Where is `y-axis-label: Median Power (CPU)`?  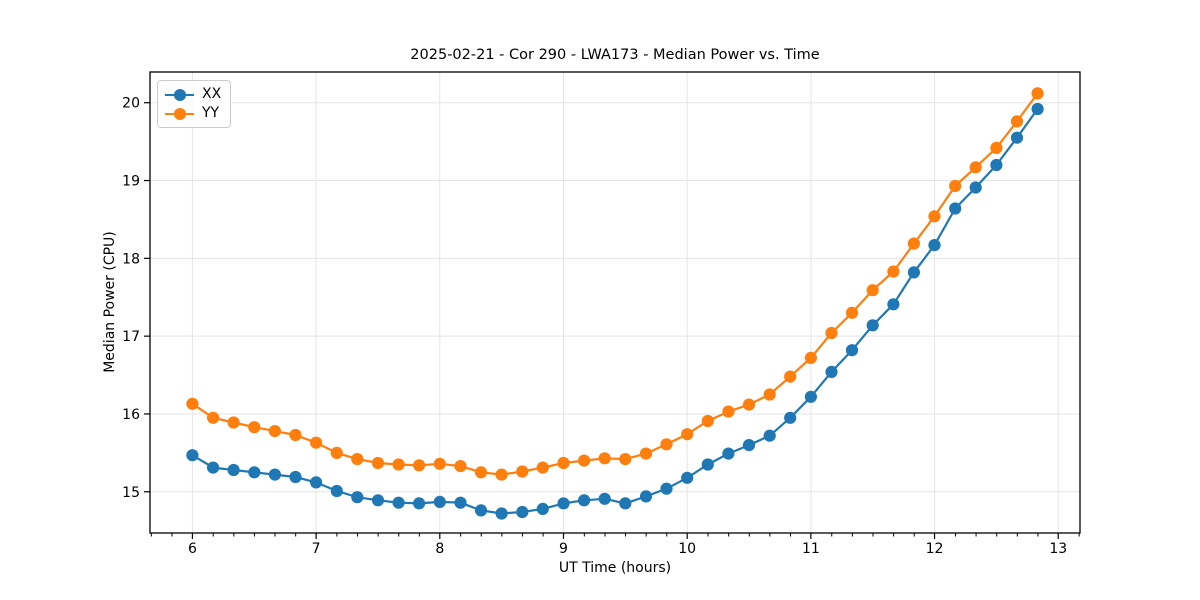
y-axis-label: Median Power (CPU) is located at coordinates (110, 302).